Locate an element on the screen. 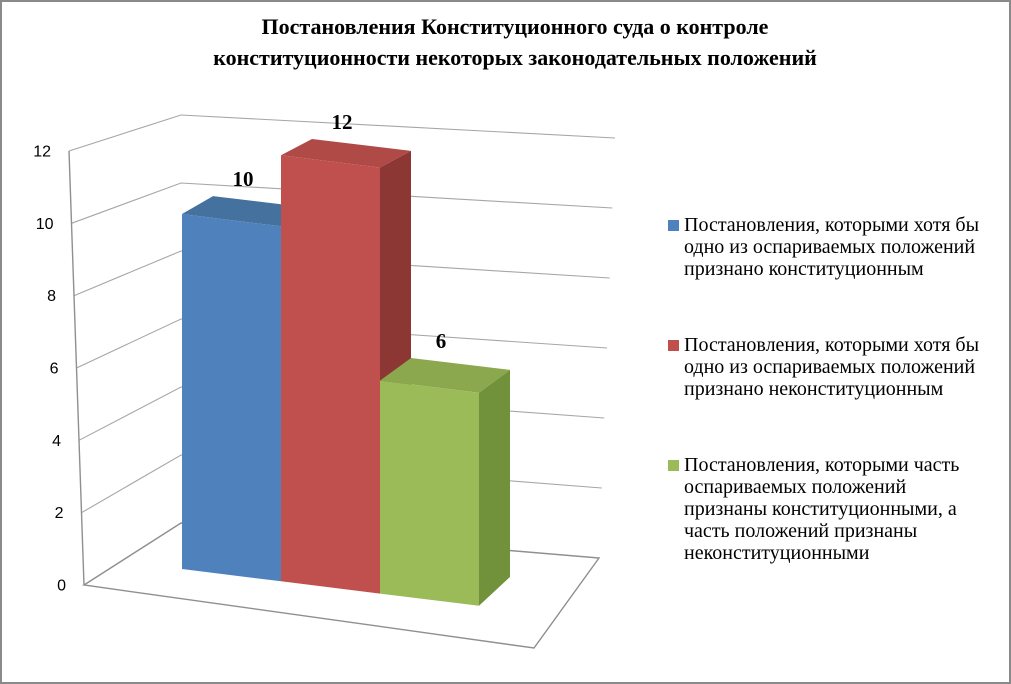  y-tick-label: 2 is located at coordinates (59, 513).